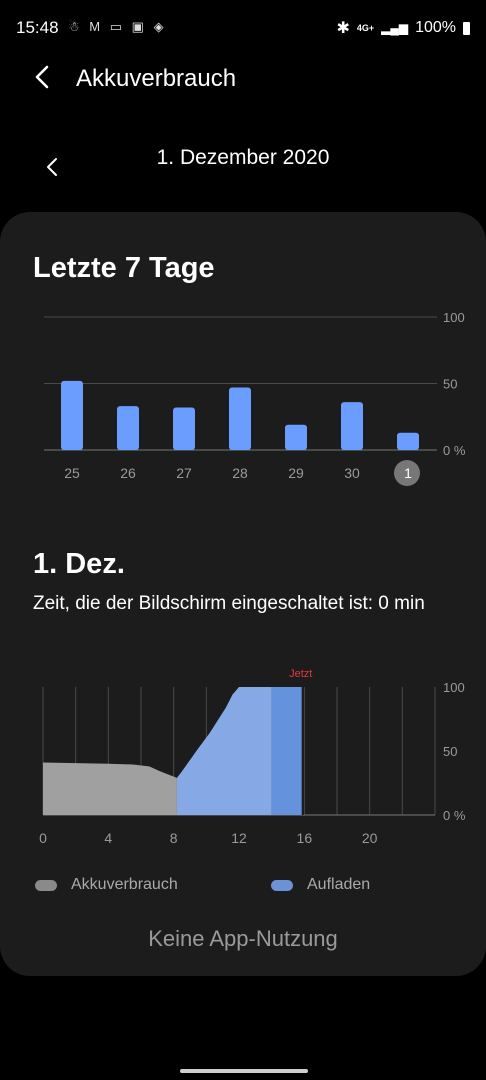  Describe the element at coordinates (365, 28) in the screenshot. I see `network-4g-icon: 4G+` at that location.